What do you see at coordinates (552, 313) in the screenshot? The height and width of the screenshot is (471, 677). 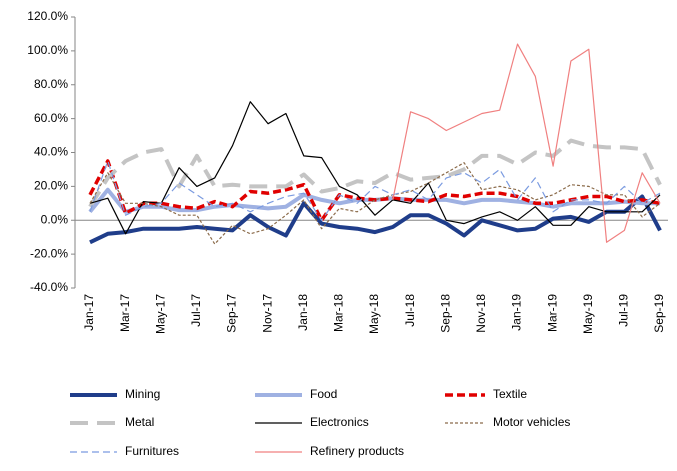 I see `x-tick-label: Mar-19` at bounding box center [552, 313].